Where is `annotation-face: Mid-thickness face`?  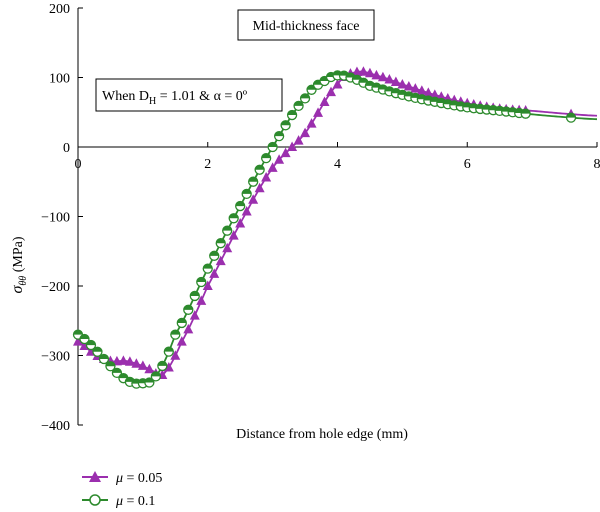
annotation-face: Mid-thickness face is located at coordinates (306, 25).